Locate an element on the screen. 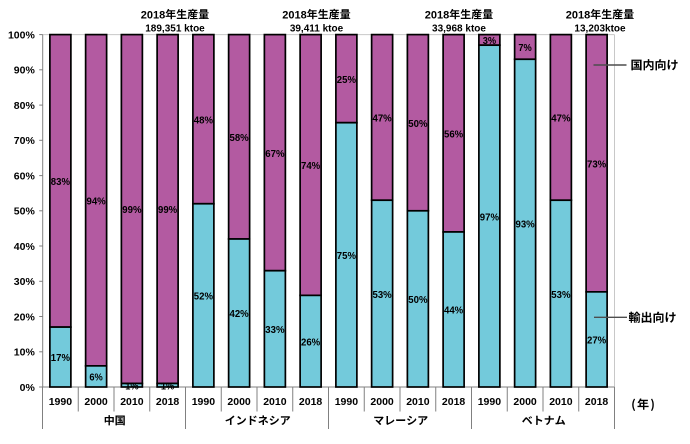  svg-text: 93% is located at coordinates (526, 224).